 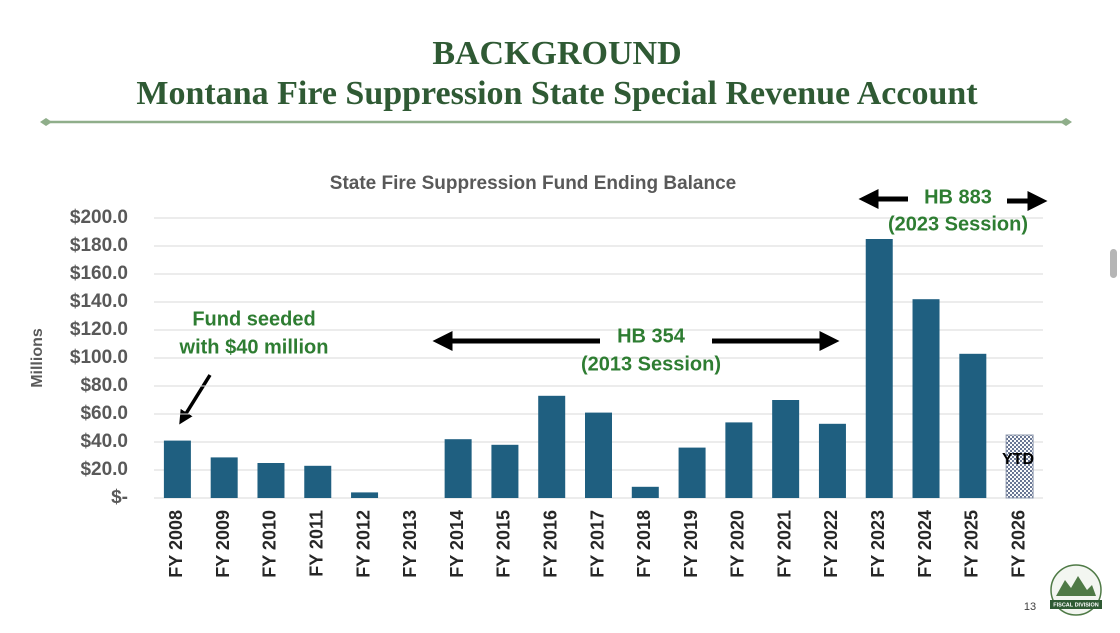 What do you see at coordinates (254, 347) in the screenshot?
I see `annotation: with $40 million` at bounding box center [254, 347].